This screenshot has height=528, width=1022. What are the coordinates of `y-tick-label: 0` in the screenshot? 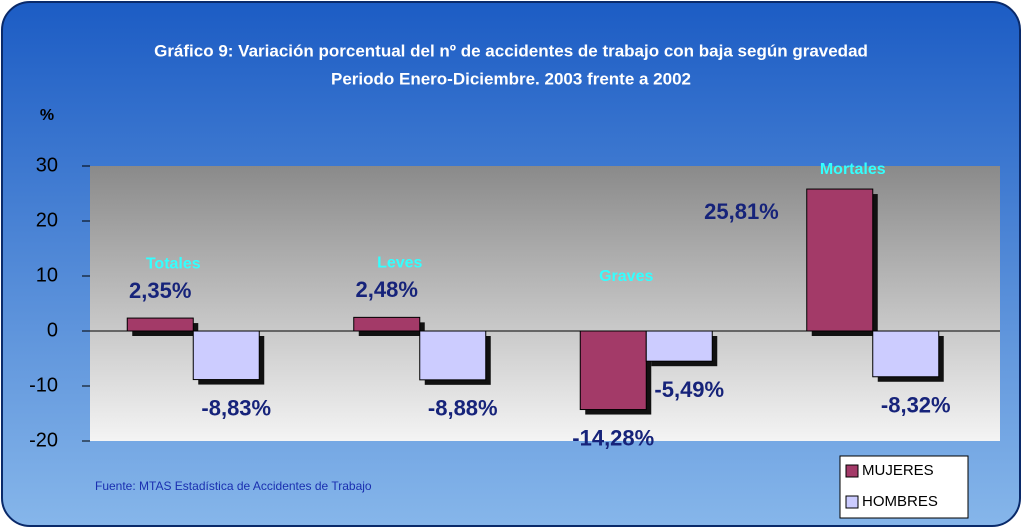 It's located at (52, 330).